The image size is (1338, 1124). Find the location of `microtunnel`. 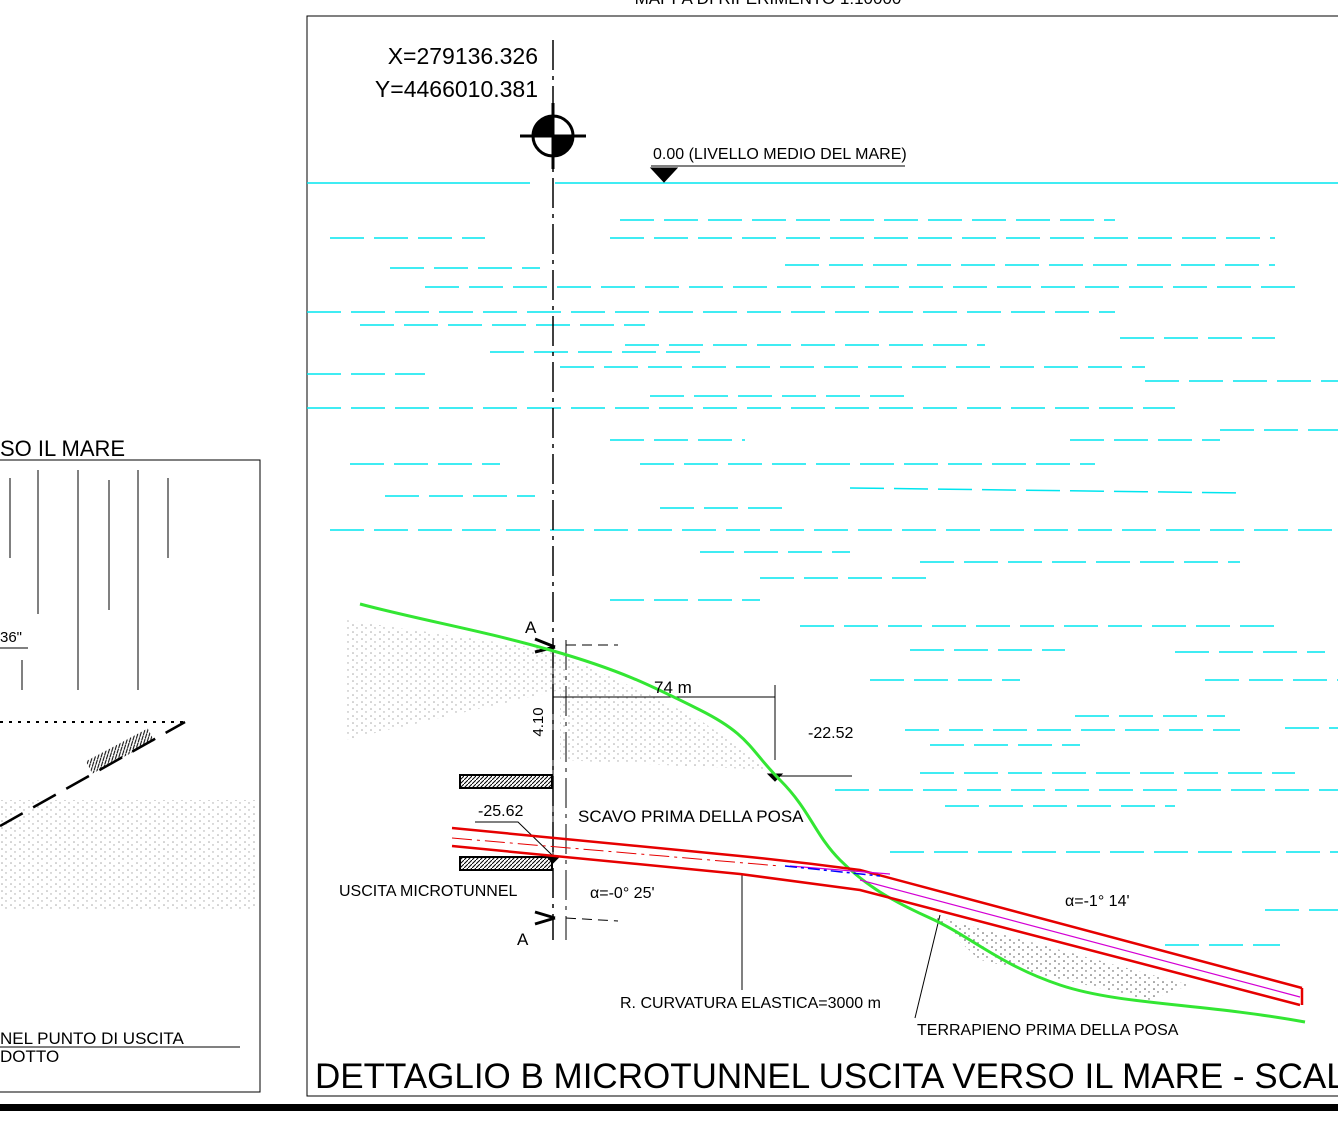

microtunnel is located at coordinates (877, 916).